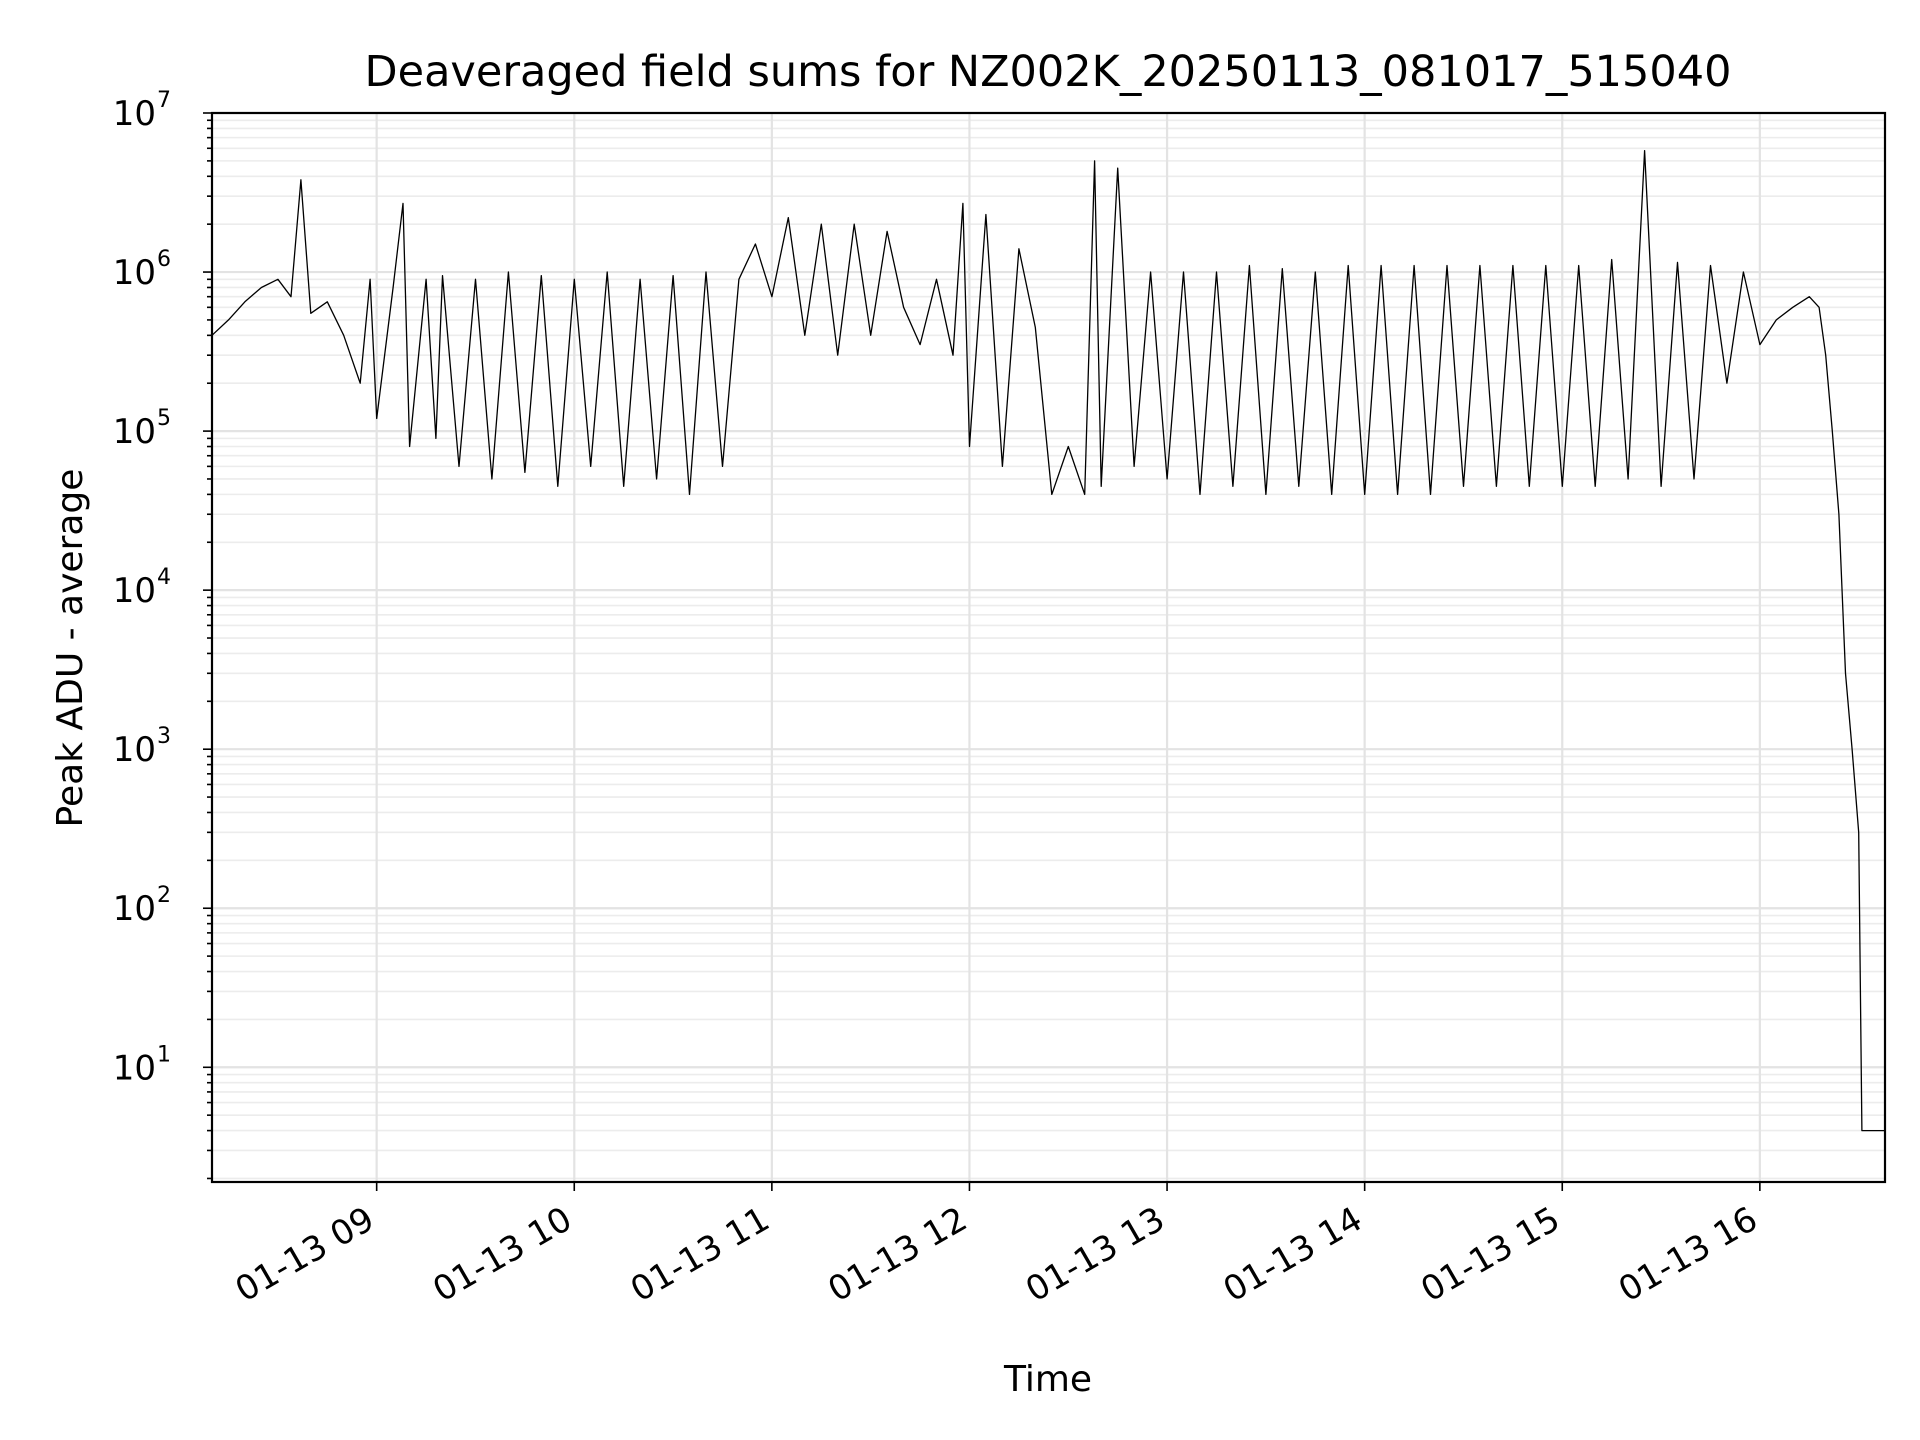 This screenshot has width=1920, height=1440. Describe the element at coordinates (164, 736) in the screenshot. I see `y-tick-exponent: 3` at that location.